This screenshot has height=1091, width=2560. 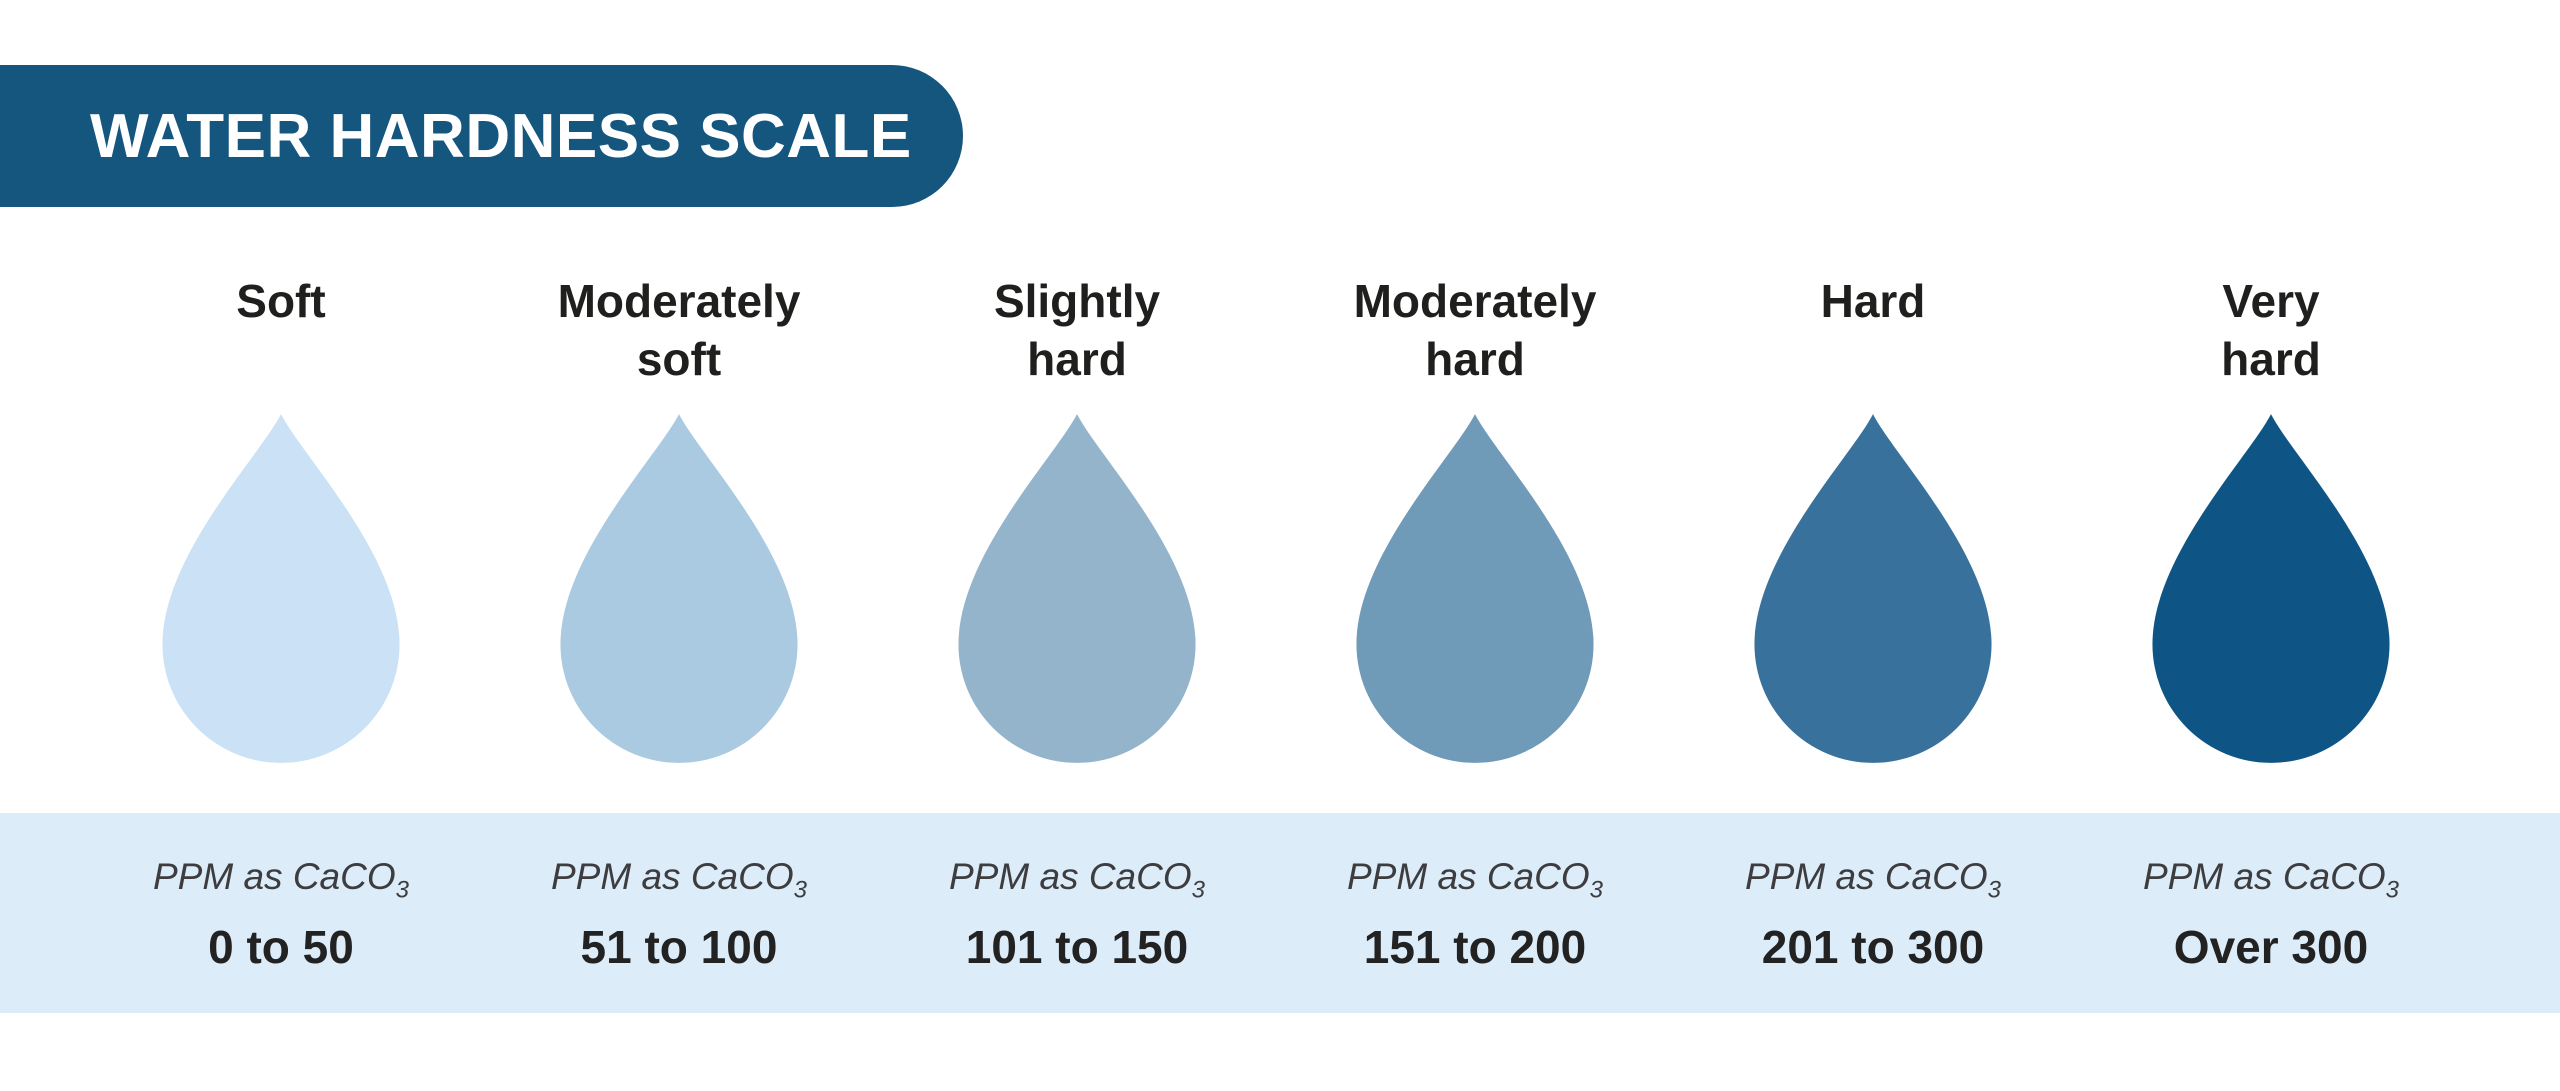 I want to click on category-label: Hard, so click(x=1873, y=301).